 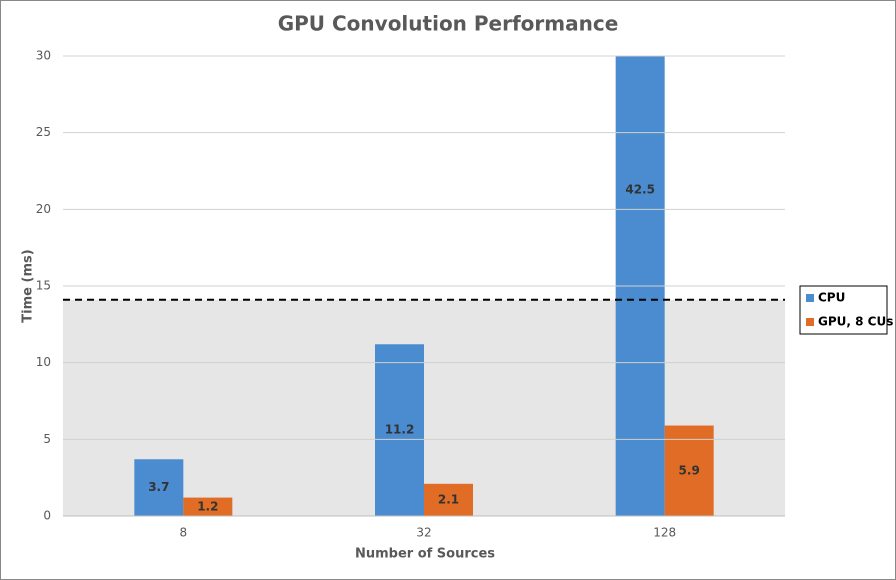 I want to click on x-tick-label: 32, so click(x=423, y=533).